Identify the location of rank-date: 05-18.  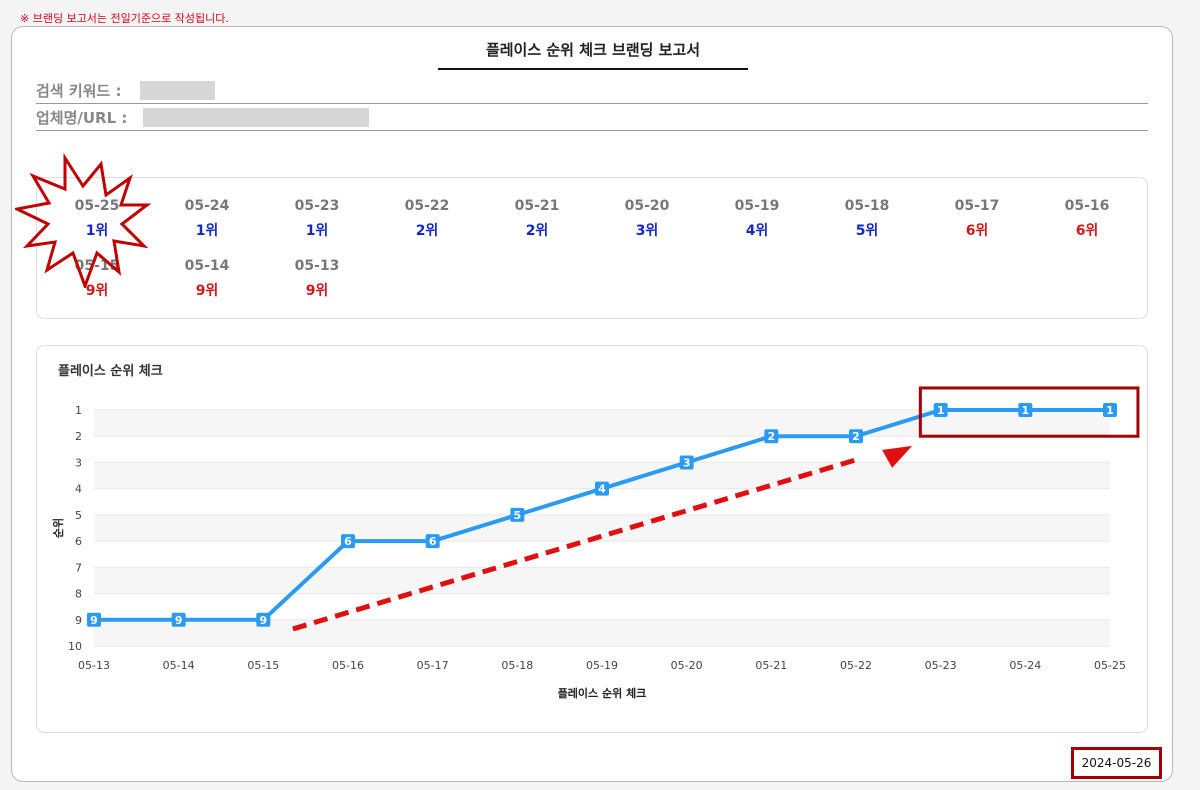
(867, 206).